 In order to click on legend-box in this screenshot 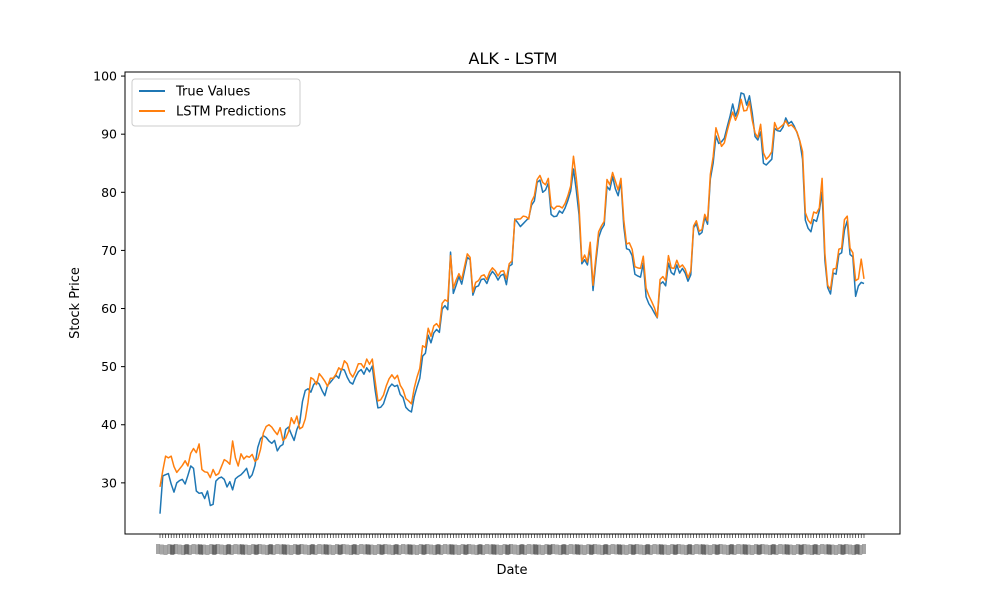, I will do `click(216, 102)`.